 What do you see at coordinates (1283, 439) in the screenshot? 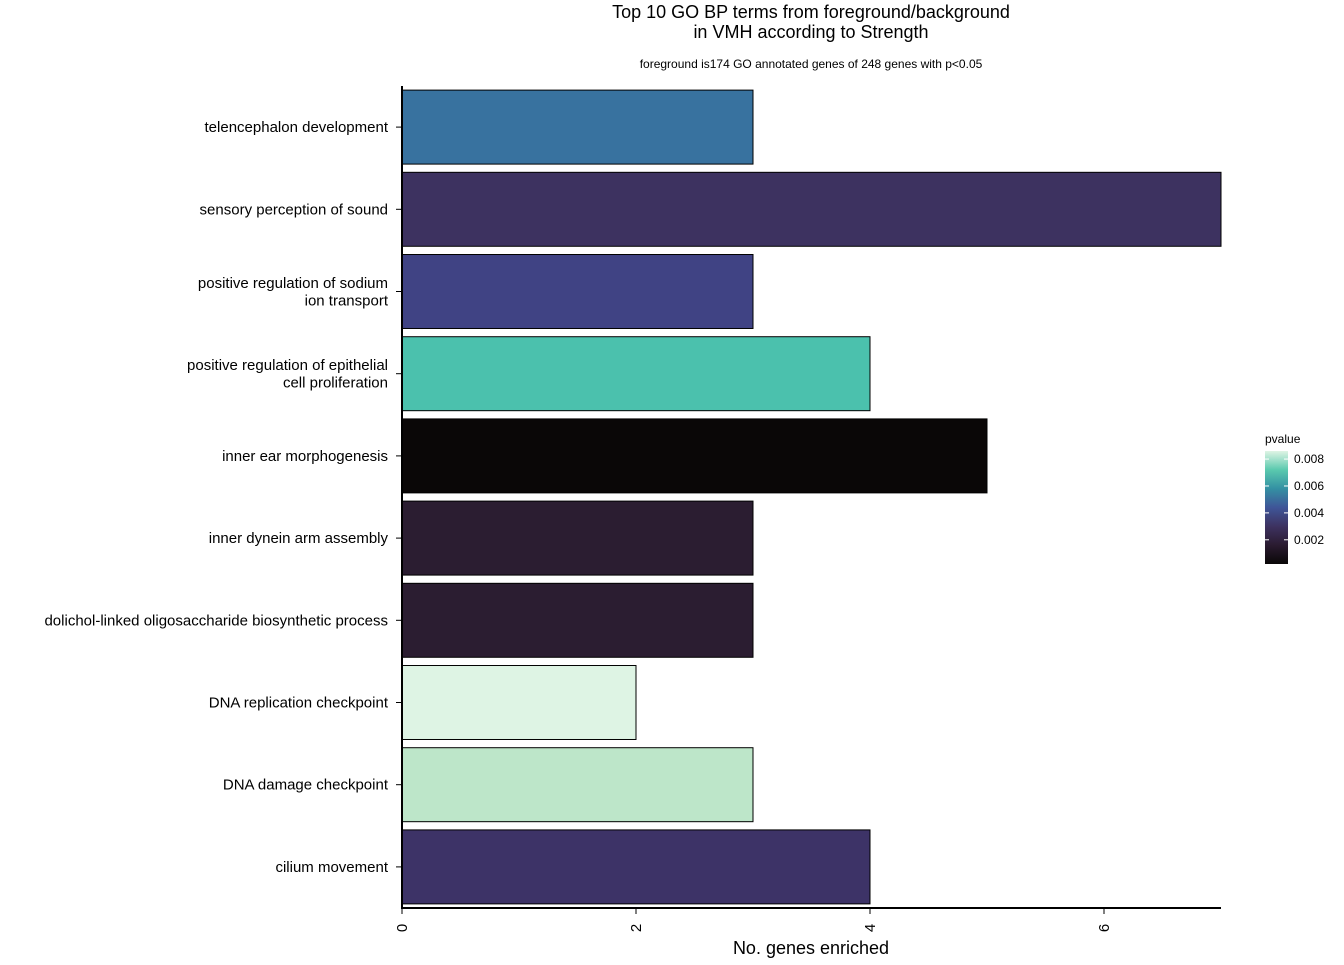
I see `legend-title: pvalue` at bounding box center [1283, 439].